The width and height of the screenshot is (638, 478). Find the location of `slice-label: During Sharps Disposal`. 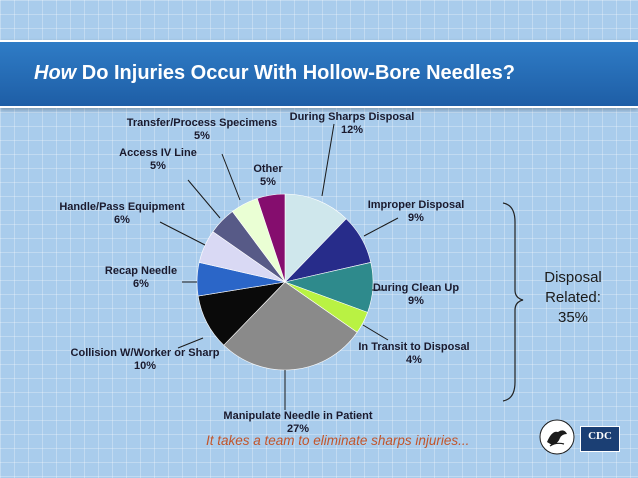

slice-label: During Sharps Disposal is located at coordinates (352, 117).